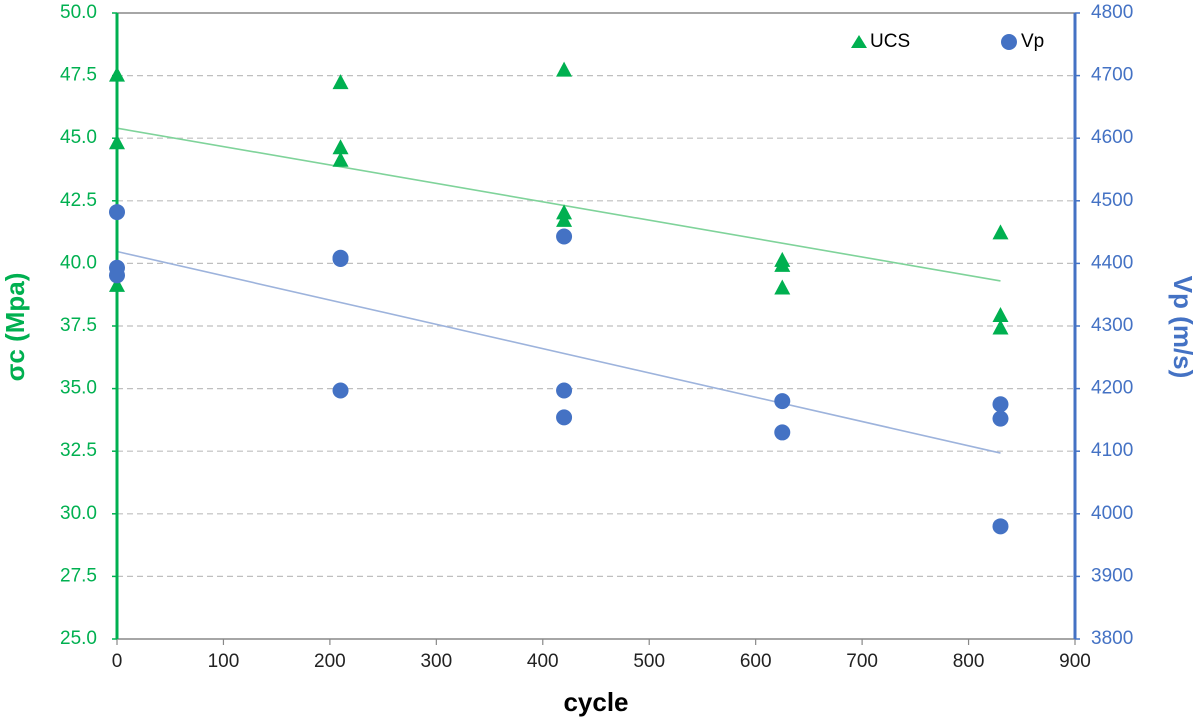  I want to click on x-tick-label: 800, so click(969, 661).